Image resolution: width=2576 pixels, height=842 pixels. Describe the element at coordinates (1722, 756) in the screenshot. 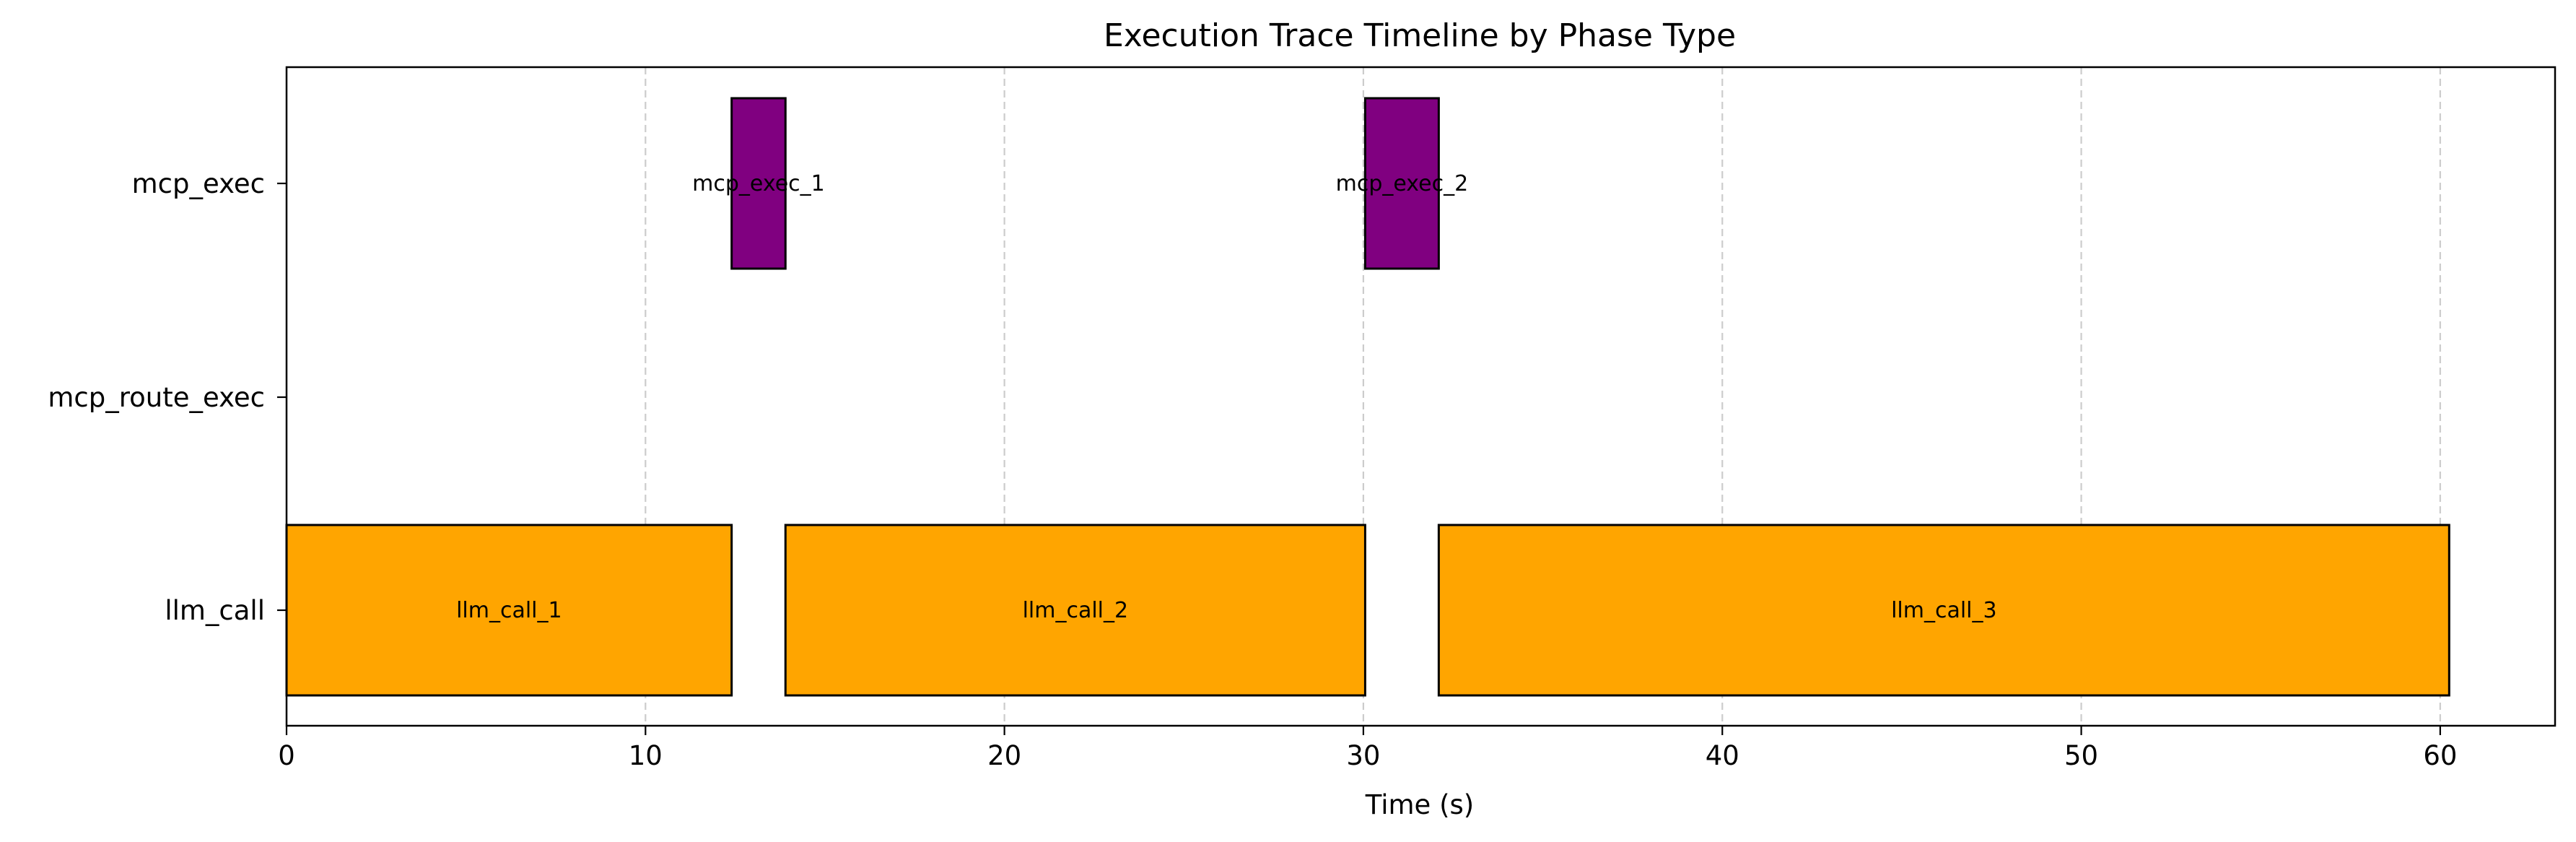

I see `x-tick-label: 40` at that location.